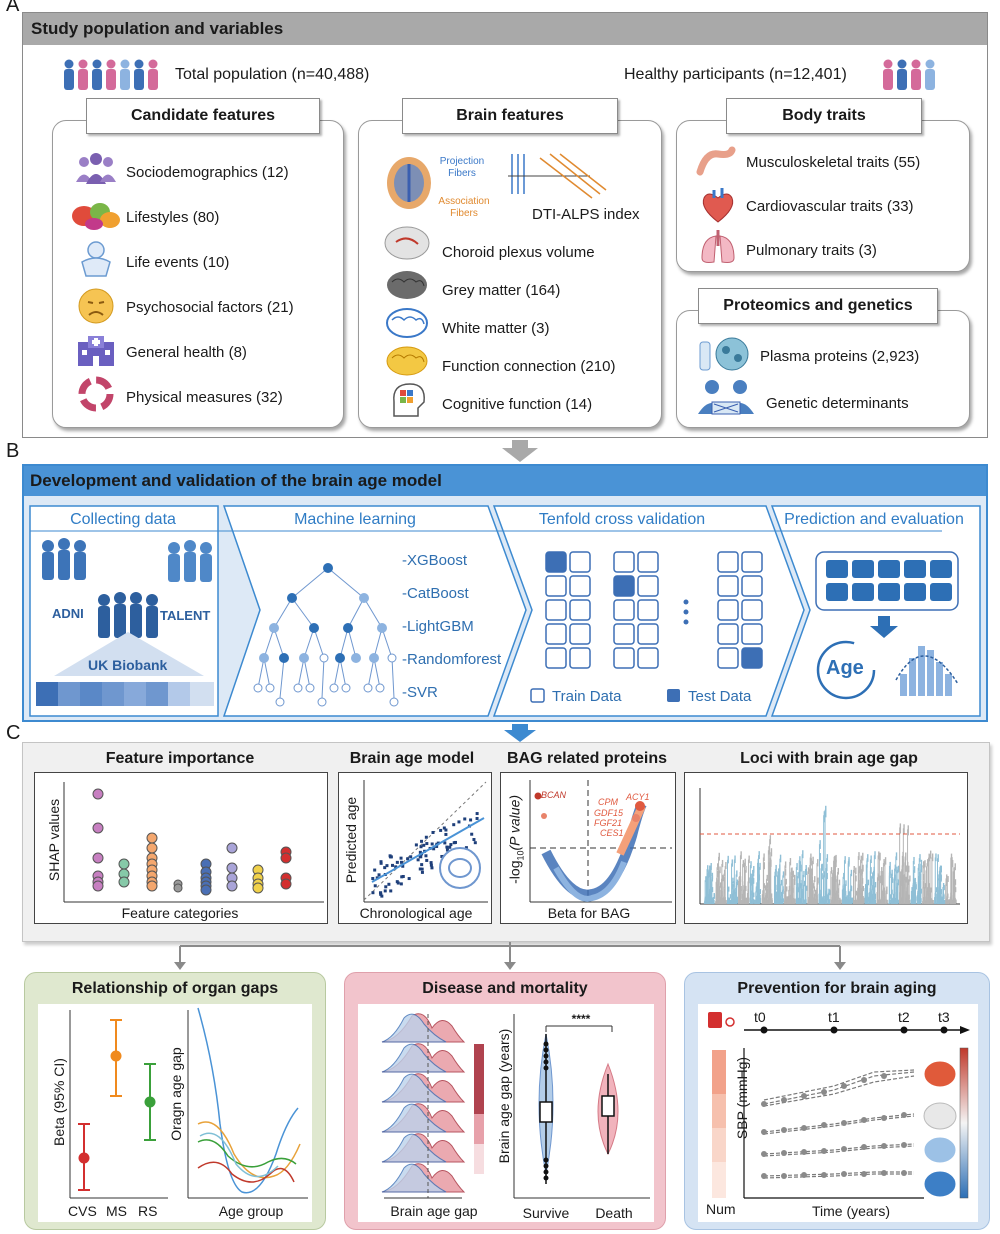 This screenshot has height=1234, width=1000. What do you see at coordinates (600, 841) in the screenshot?
I see `volcano-plot` at bounding box center [600, 841].